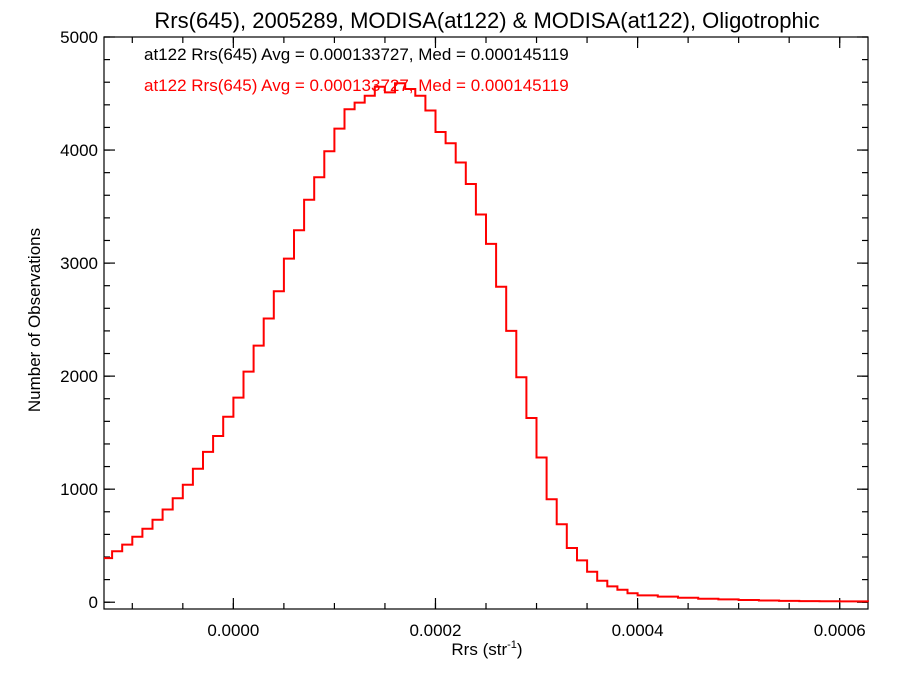  Describe the element at coordinates (638, 630) in the screenshot. I see `x-tick-label: 0.0004` at that location.